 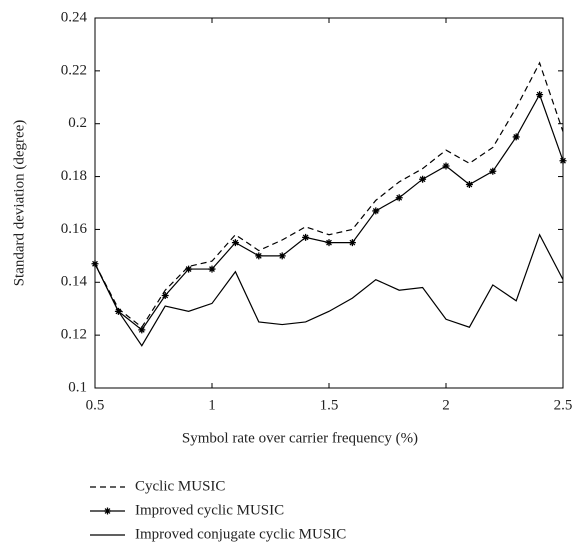 I want to click on x-tick-label: 0.5, so click(x=95, y=405).